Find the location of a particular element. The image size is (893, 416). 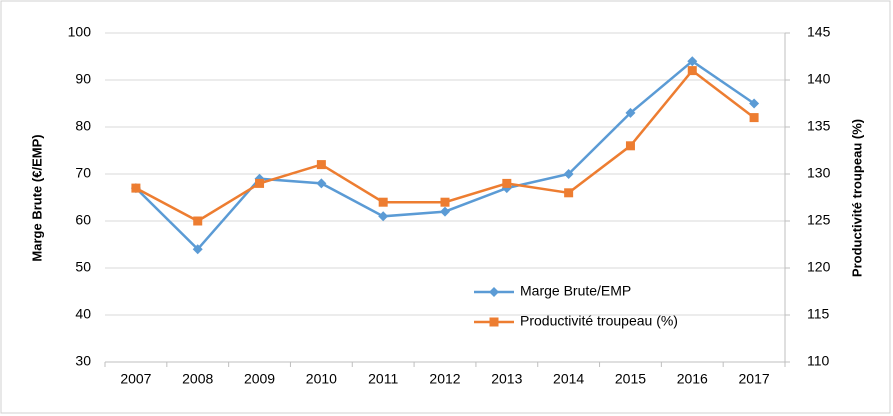

x-tick-label: 2010 is located at coordinates (321, 379).